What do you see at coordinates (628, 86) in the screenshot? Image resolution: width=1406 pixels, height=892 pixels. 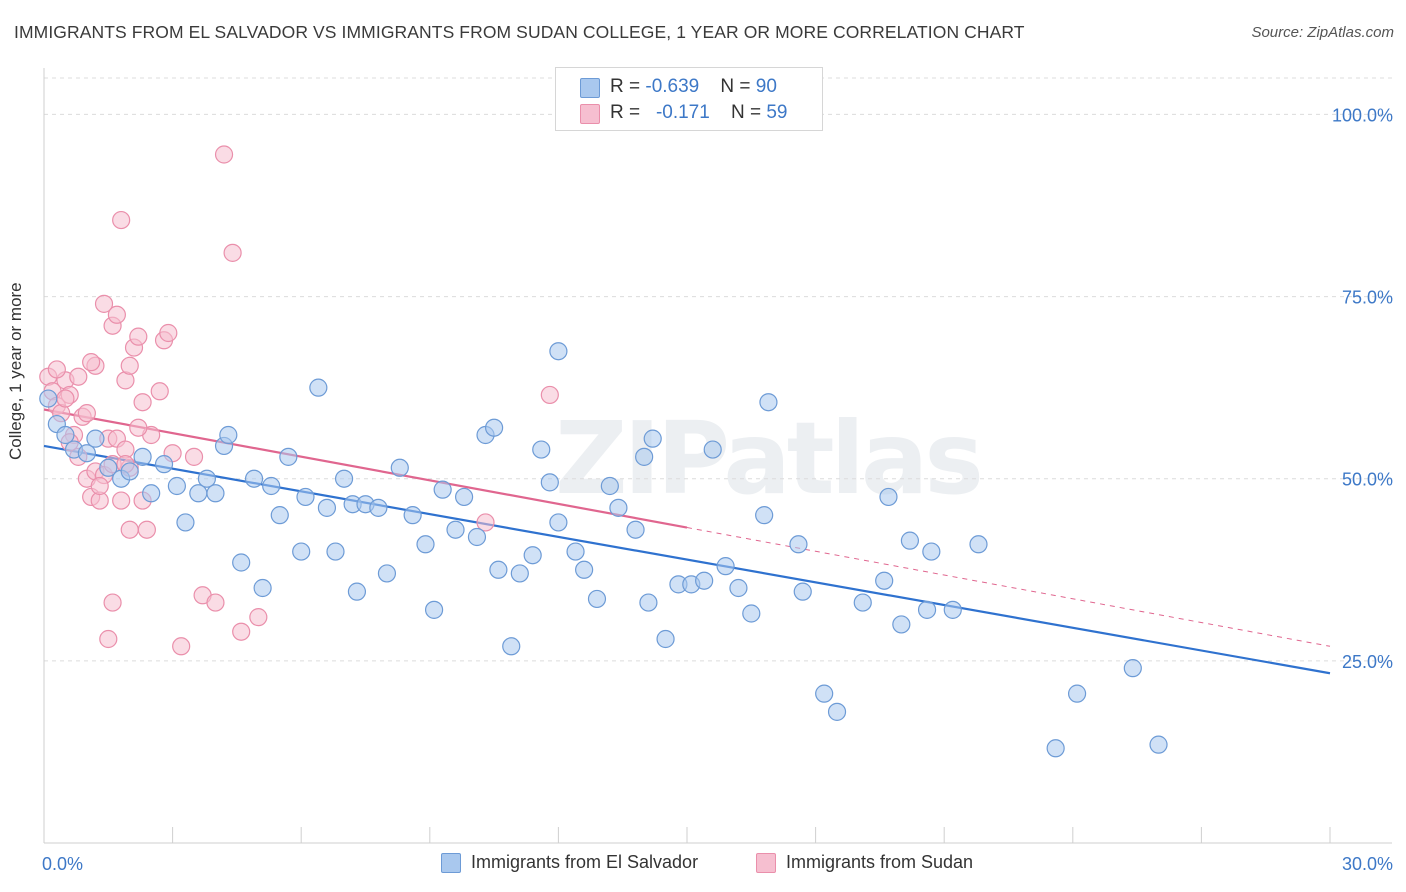 I see `legend-r-label: R =` at bounding box center [628, 86].